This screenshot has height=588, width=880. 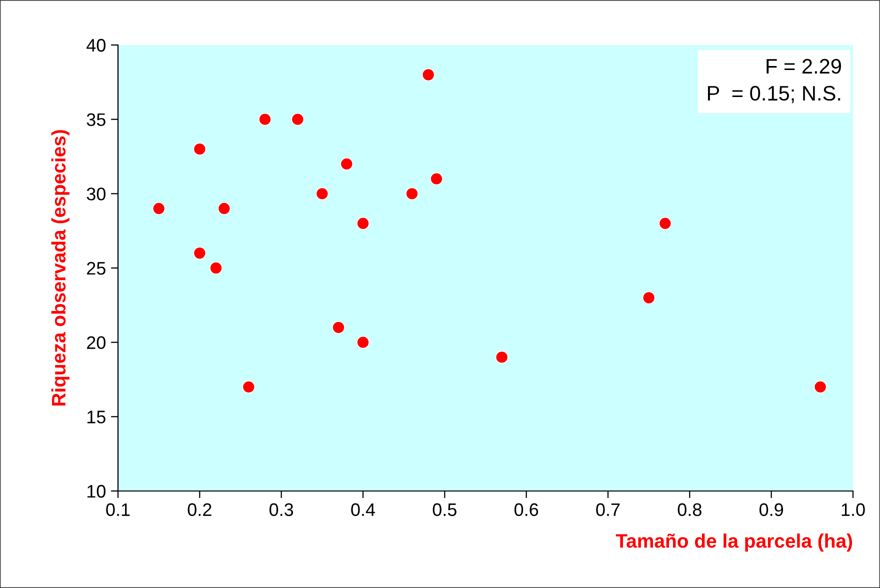 What do you see at coordinates (200, 509) in the screenshot?
I see `x-tick-label: 0.2` at bounding box center [200, 509].